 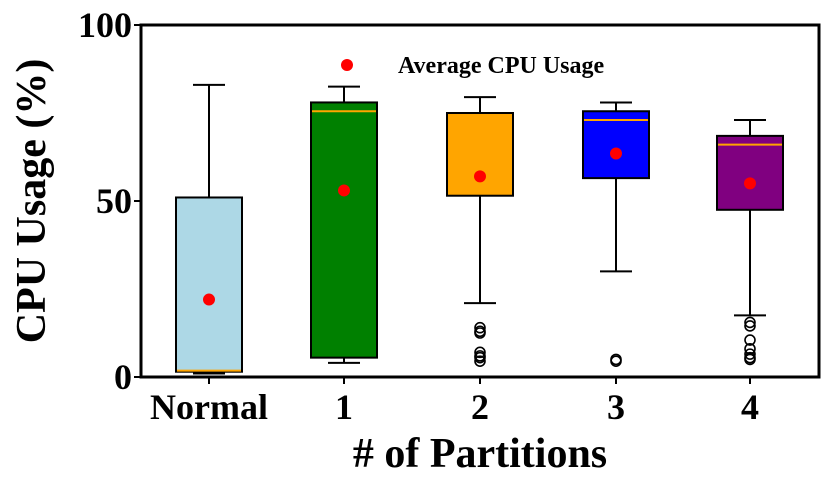 I want to click on box-1-mean-marker, so click(x=344, y=190).